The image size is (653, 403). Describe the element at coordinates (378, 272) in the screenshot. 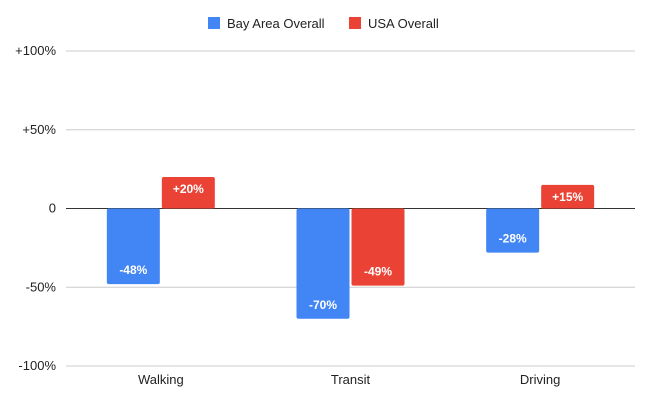

I see `bar-data-label: -49%` at that location.